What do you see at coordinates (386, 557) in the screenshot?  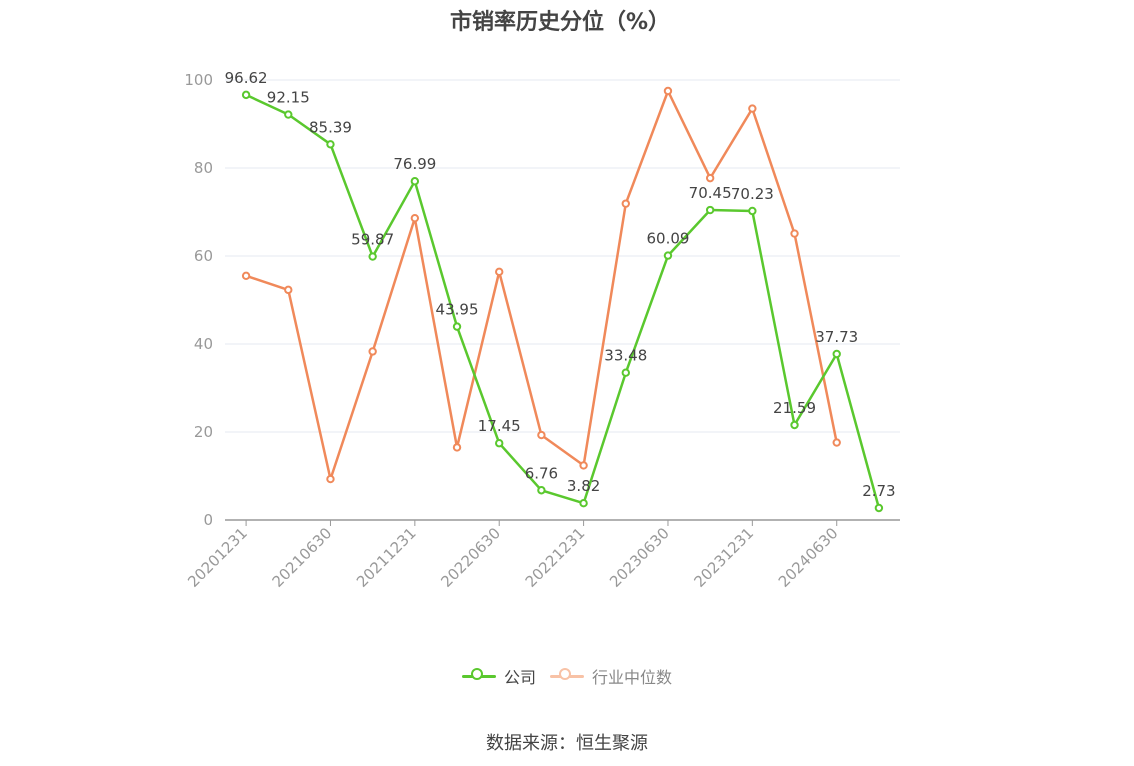 I see `x-tick-label: 20211231` at bounding box center [386, 557].